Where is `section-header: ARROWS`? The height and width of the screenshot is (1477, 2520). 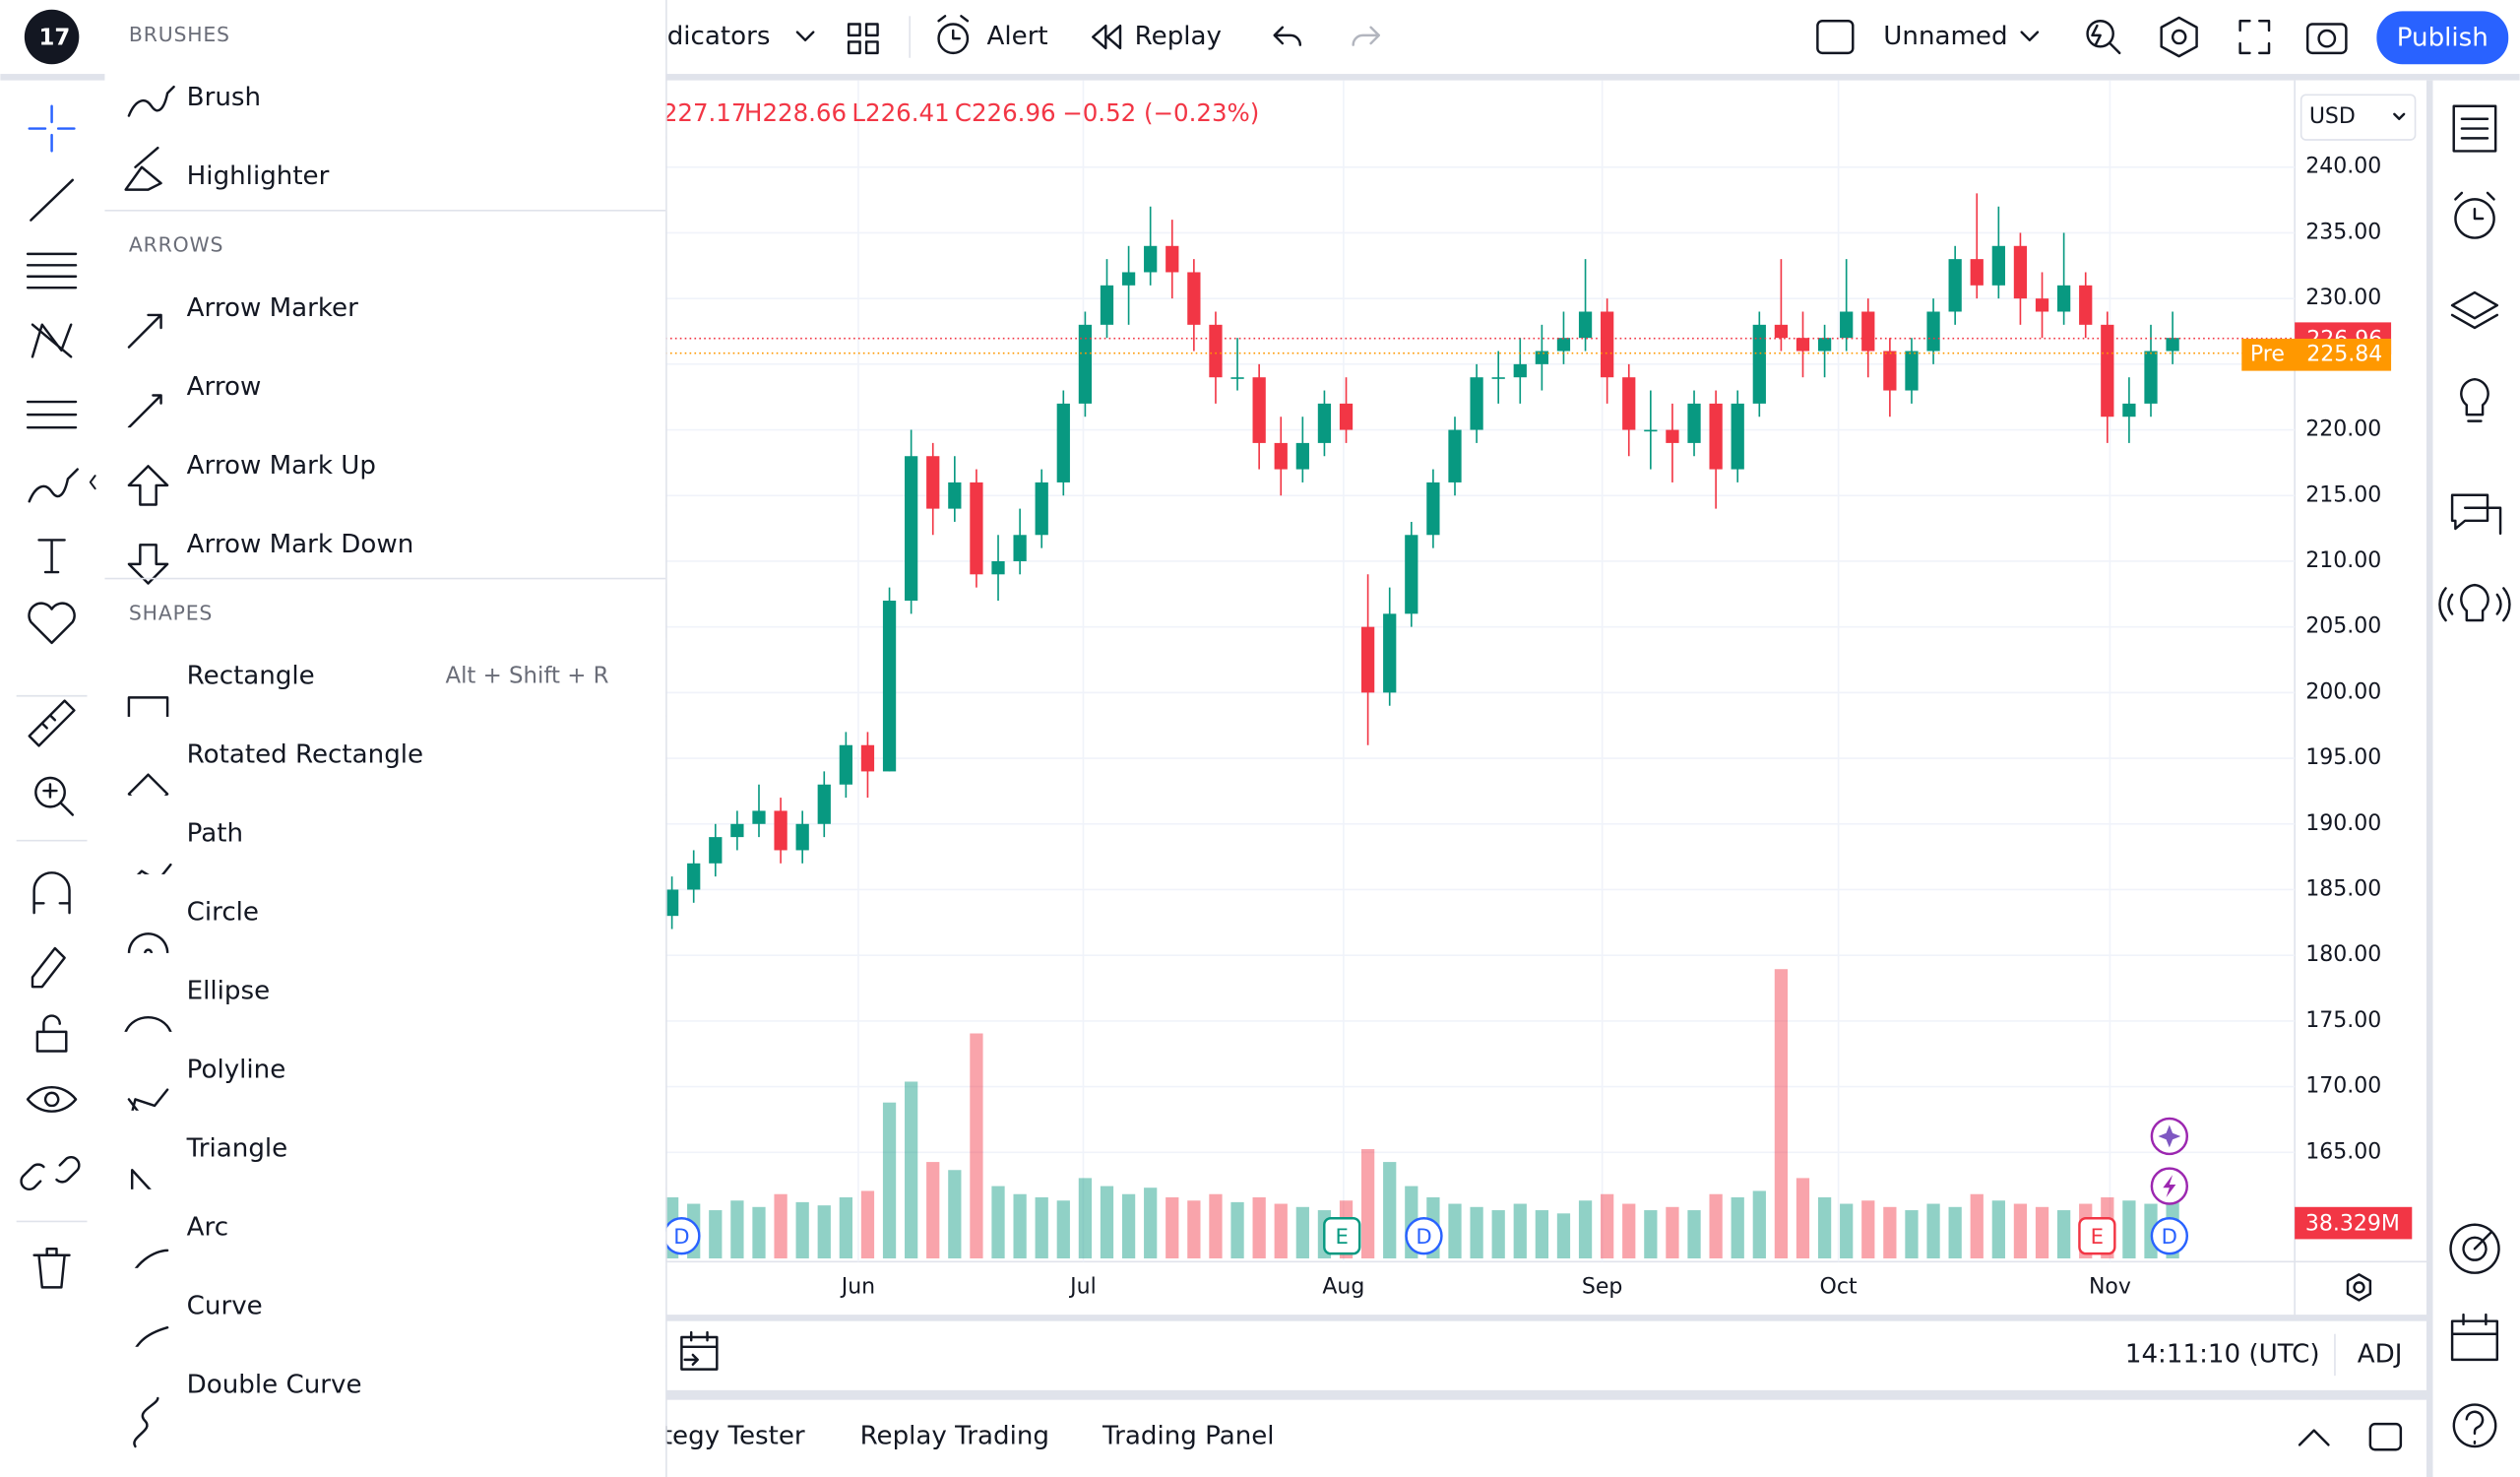
section-header: ARROWS is located at coordinates (176, 245).